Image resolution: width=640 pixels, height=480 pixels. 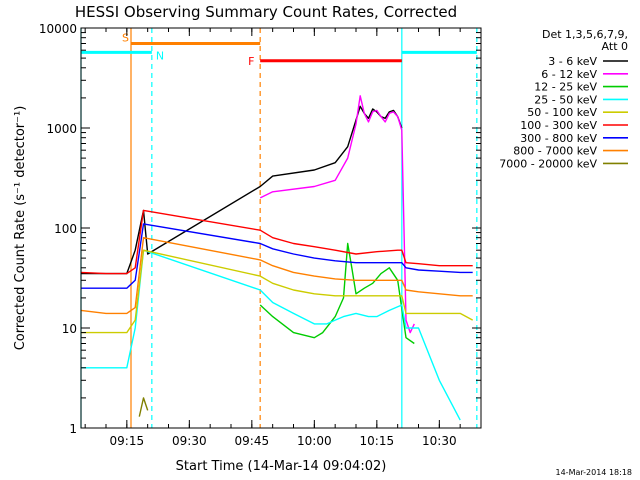 What do you see at coordinates (251, 61) in the screenshot?
I see `flag-label-2: F` at bounding box center [251, 61].